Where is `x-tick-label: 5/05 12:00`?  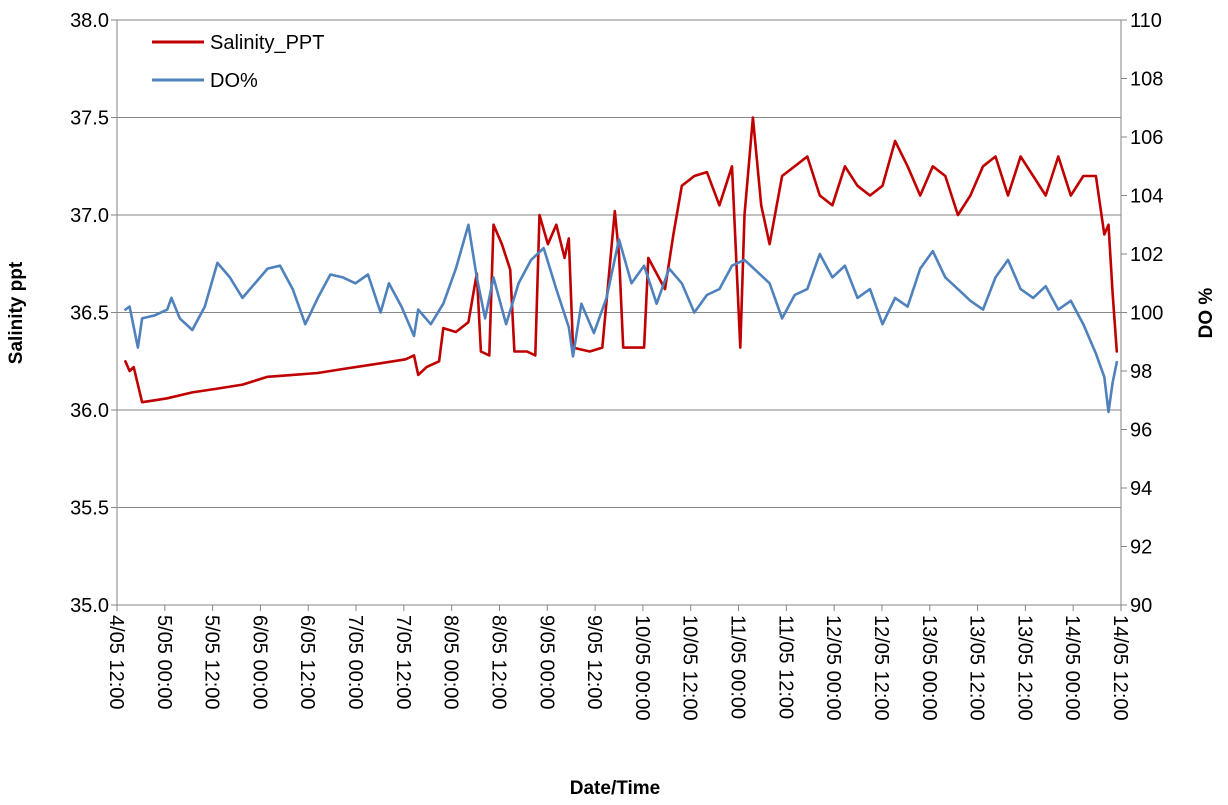 x-tick-label: 5/05 12:00 is located at coordinates (212, 662).